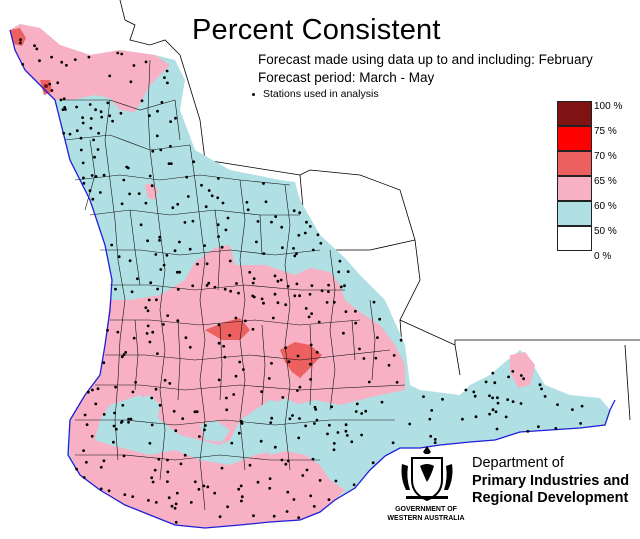 Image resolution: width=640 pixels, height=539 pixels. What do you see at coordinates (46, 86) in the screenshot?
I see `northwest-highlight-dot` at bounding box center [46, 86].